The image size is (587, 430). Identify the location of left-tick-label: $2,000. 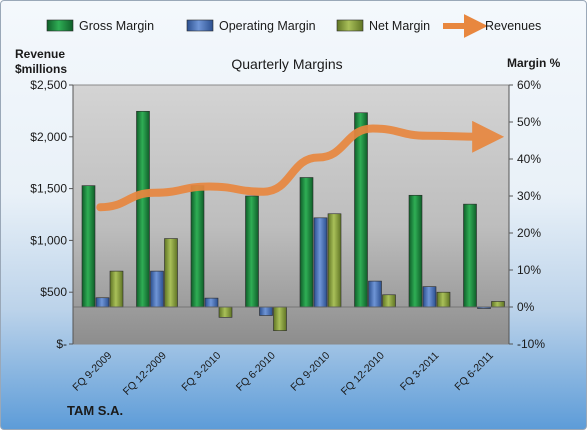
(48, 137).